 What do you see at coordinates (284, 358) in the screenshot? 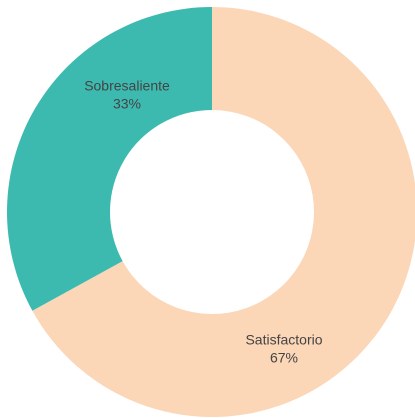
I see `slice-value-label: 67%` at bounding box center [284, 358].